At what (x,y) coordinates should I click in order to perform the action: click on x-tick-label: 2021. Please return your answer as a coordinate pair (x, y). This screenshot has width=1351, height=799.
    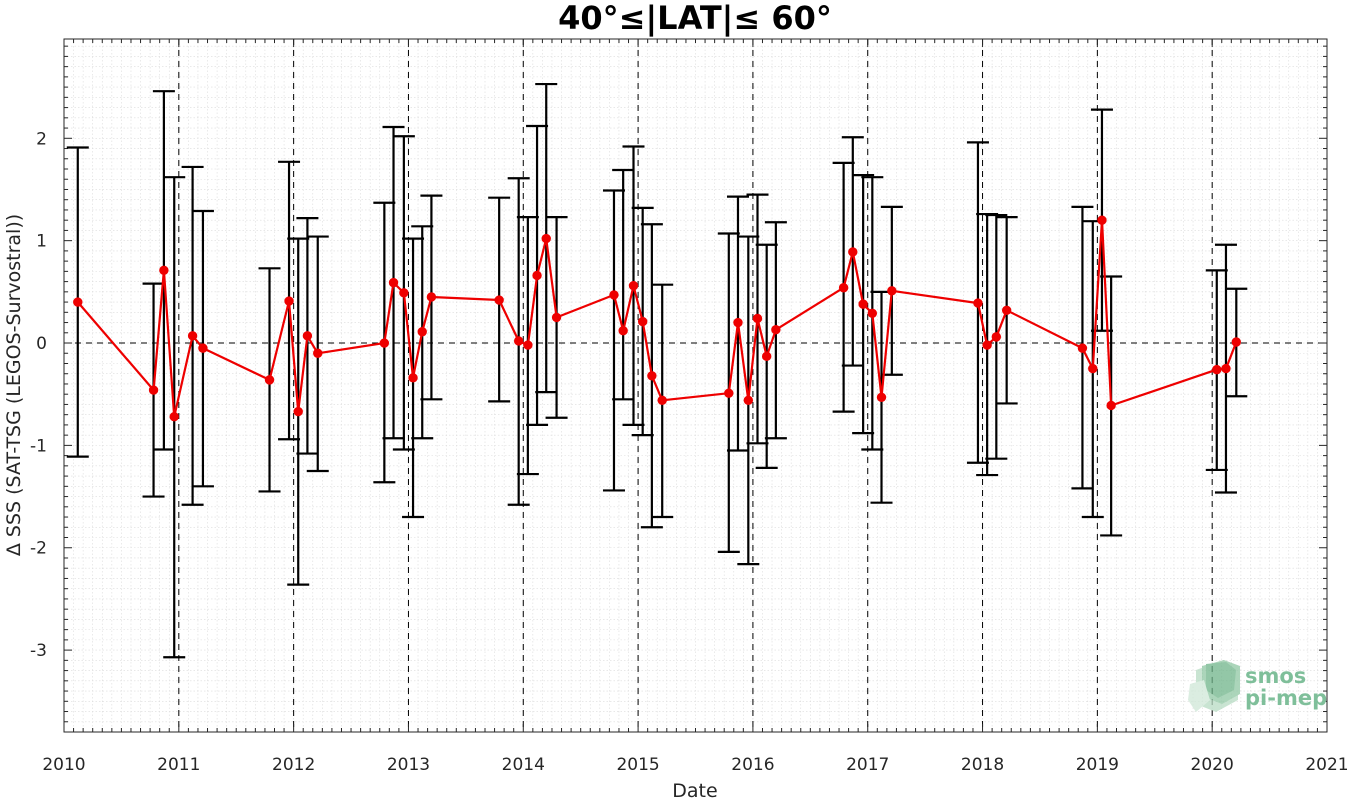
    Looking at the image, I should click on (1326, 765).